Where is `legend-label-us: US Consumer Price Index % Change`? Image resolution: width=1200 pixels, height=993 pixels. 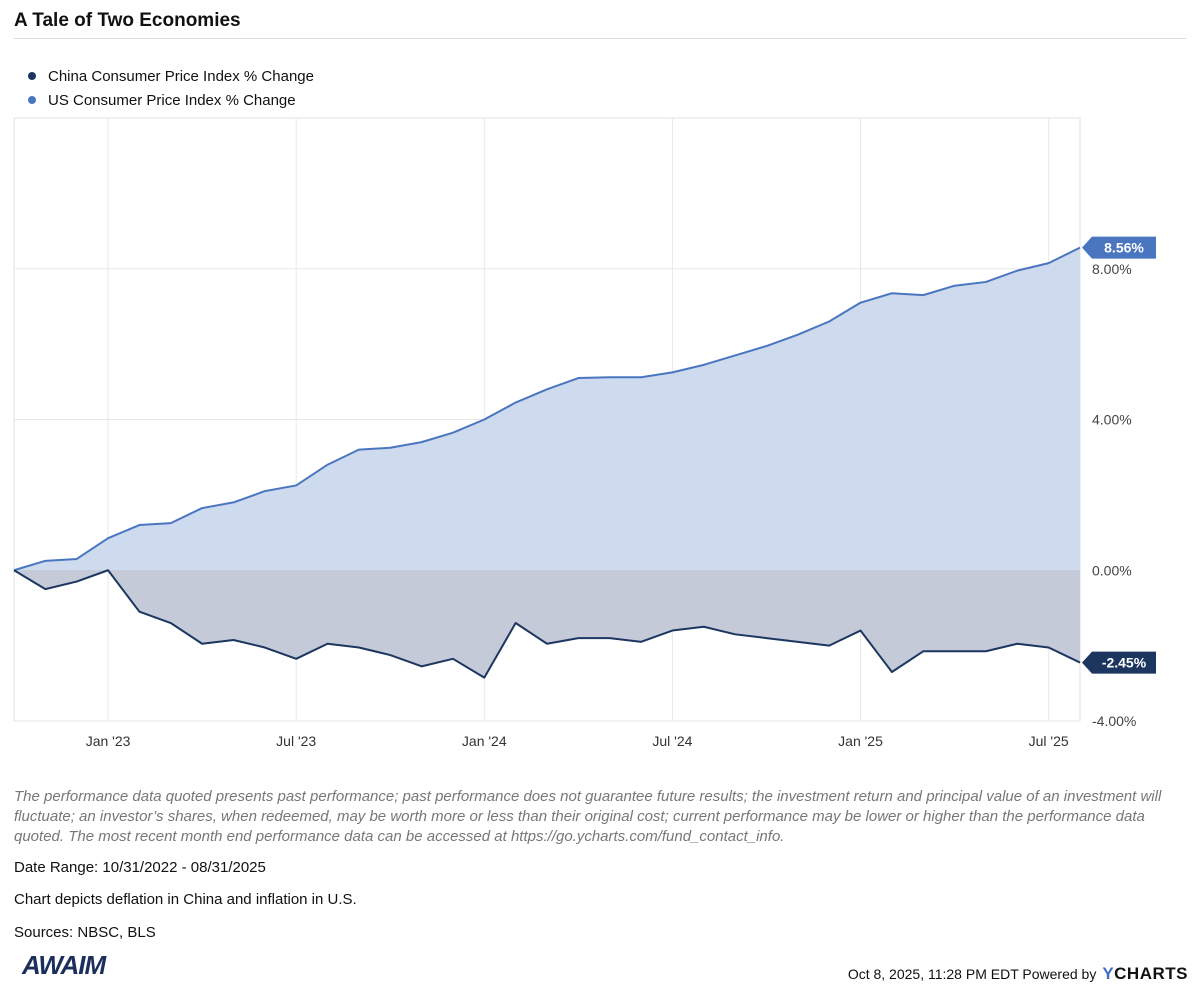
legend-label-us: US Consumer Price Index % Change is located at coordinates (172, 100).